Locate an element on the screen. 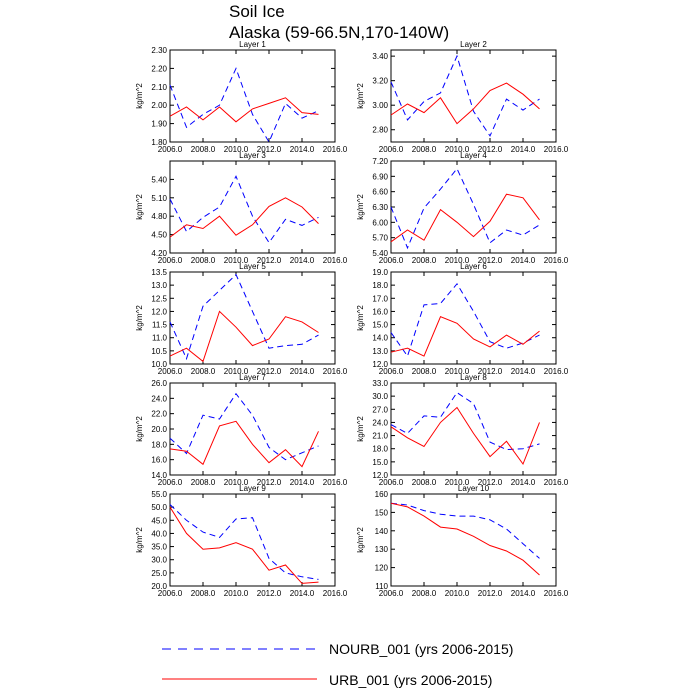 The image size is (700, 700). y-tick-label: 110 is located at coordinates (381, 586).